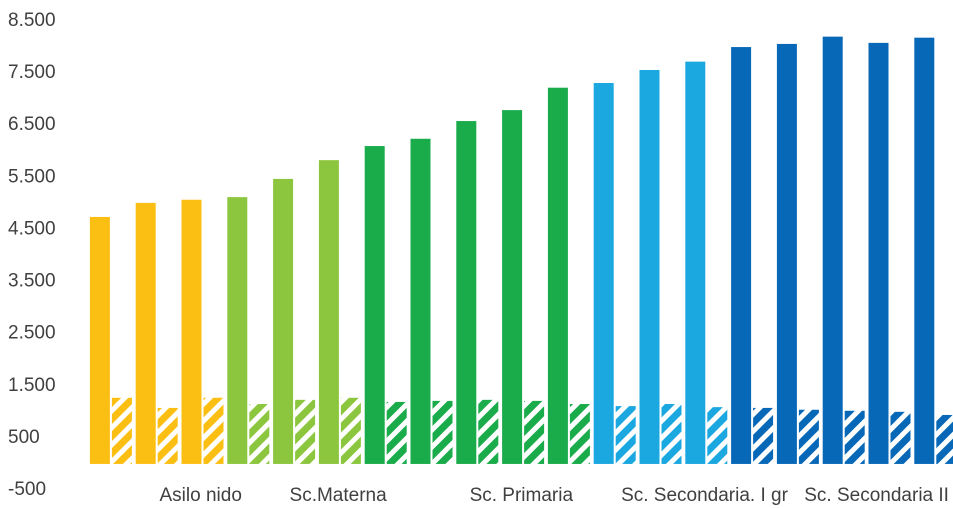  I want to click on x-tick-label: Asilo nido, so click(201, 495).